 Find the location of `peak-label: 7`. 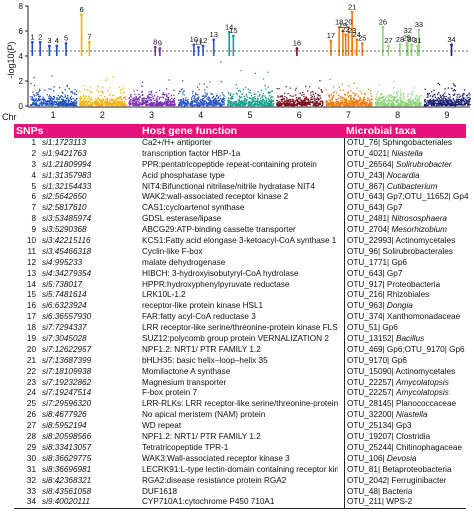

peak-label: 7 is located at coordinates (89, 36).